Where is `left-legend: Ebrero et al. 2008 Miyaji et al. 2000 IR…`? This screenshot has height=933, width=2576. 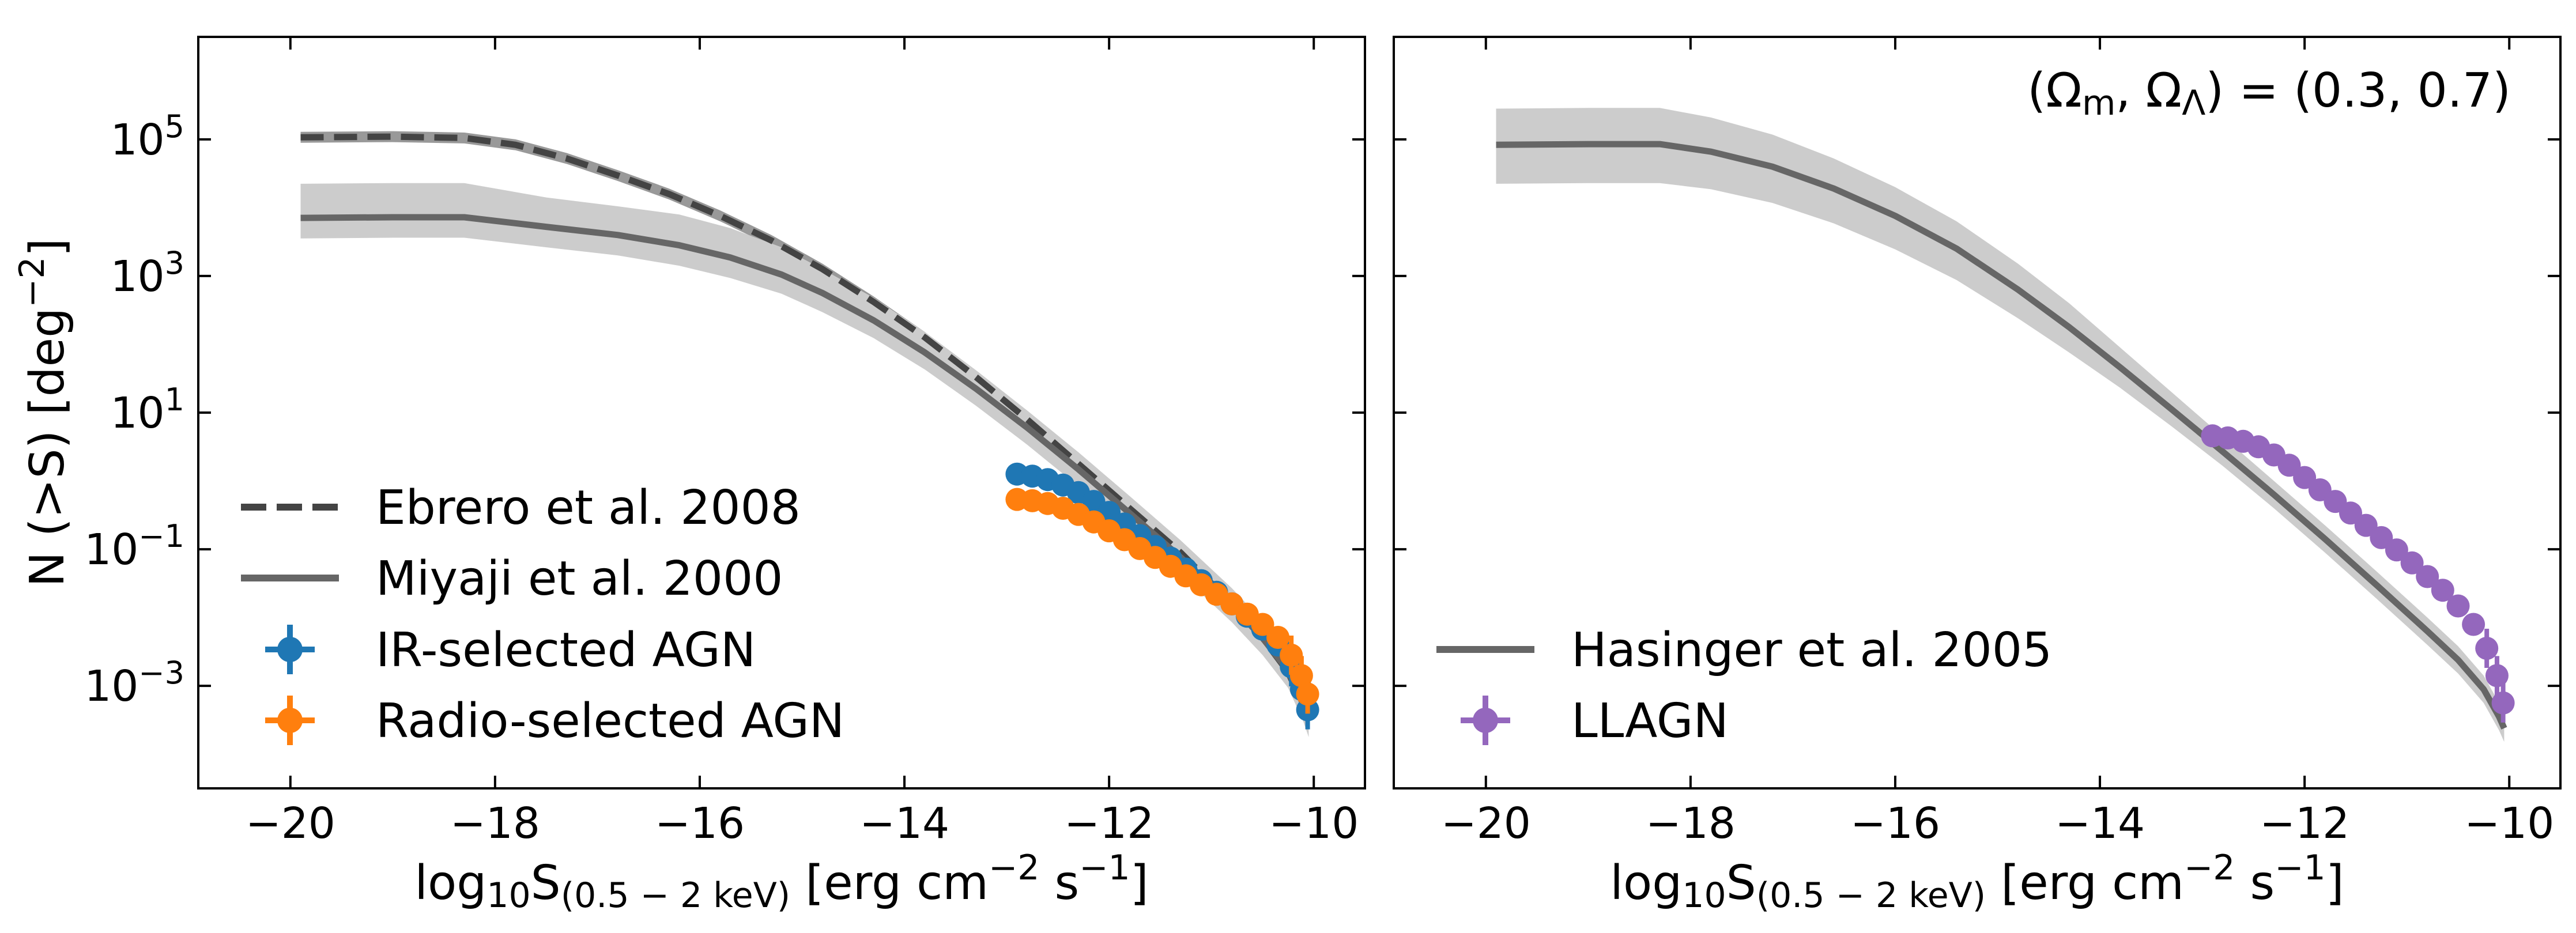 left-legend: Ebrero et al. 2008 Miyaji et al. 2000 IR… is located at coordinates (542, 615).